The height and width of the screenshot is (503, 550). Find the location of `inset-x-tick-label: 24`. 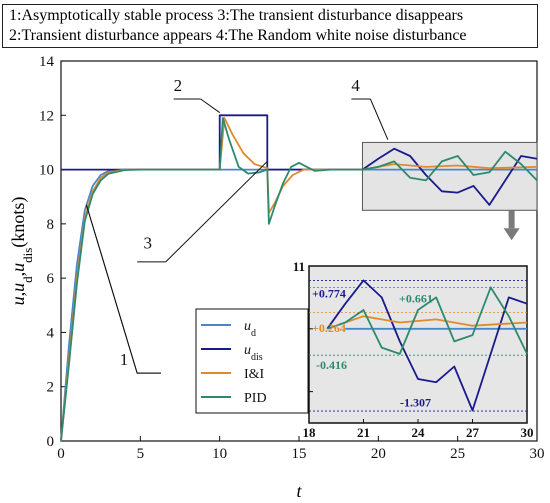

inset-x-tick-label: 24 is located at coordinates (419, 432).